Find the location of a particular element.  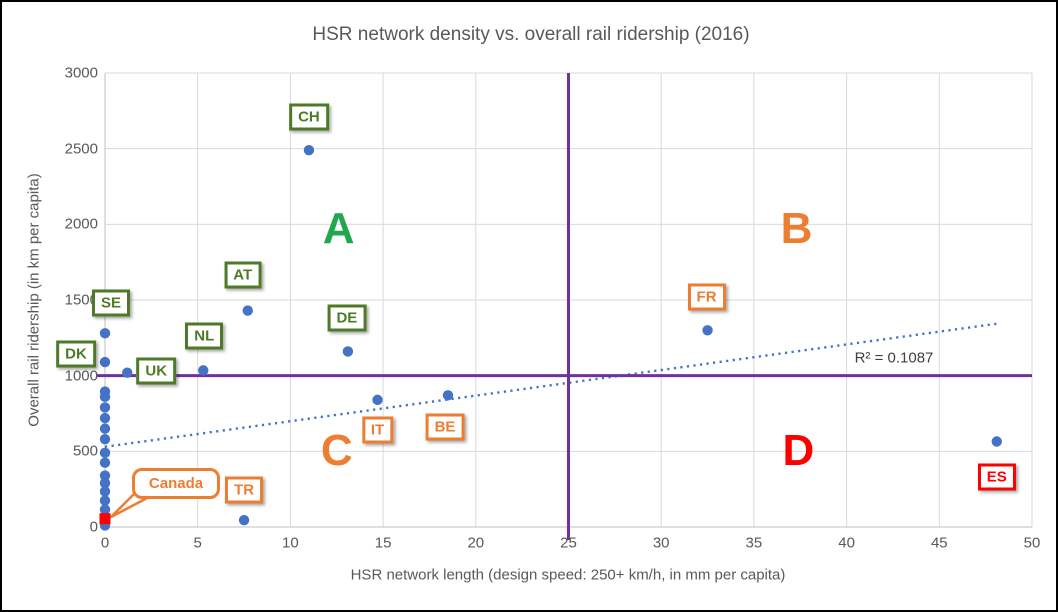

data-point-TR is located at coordinates (244, 520).